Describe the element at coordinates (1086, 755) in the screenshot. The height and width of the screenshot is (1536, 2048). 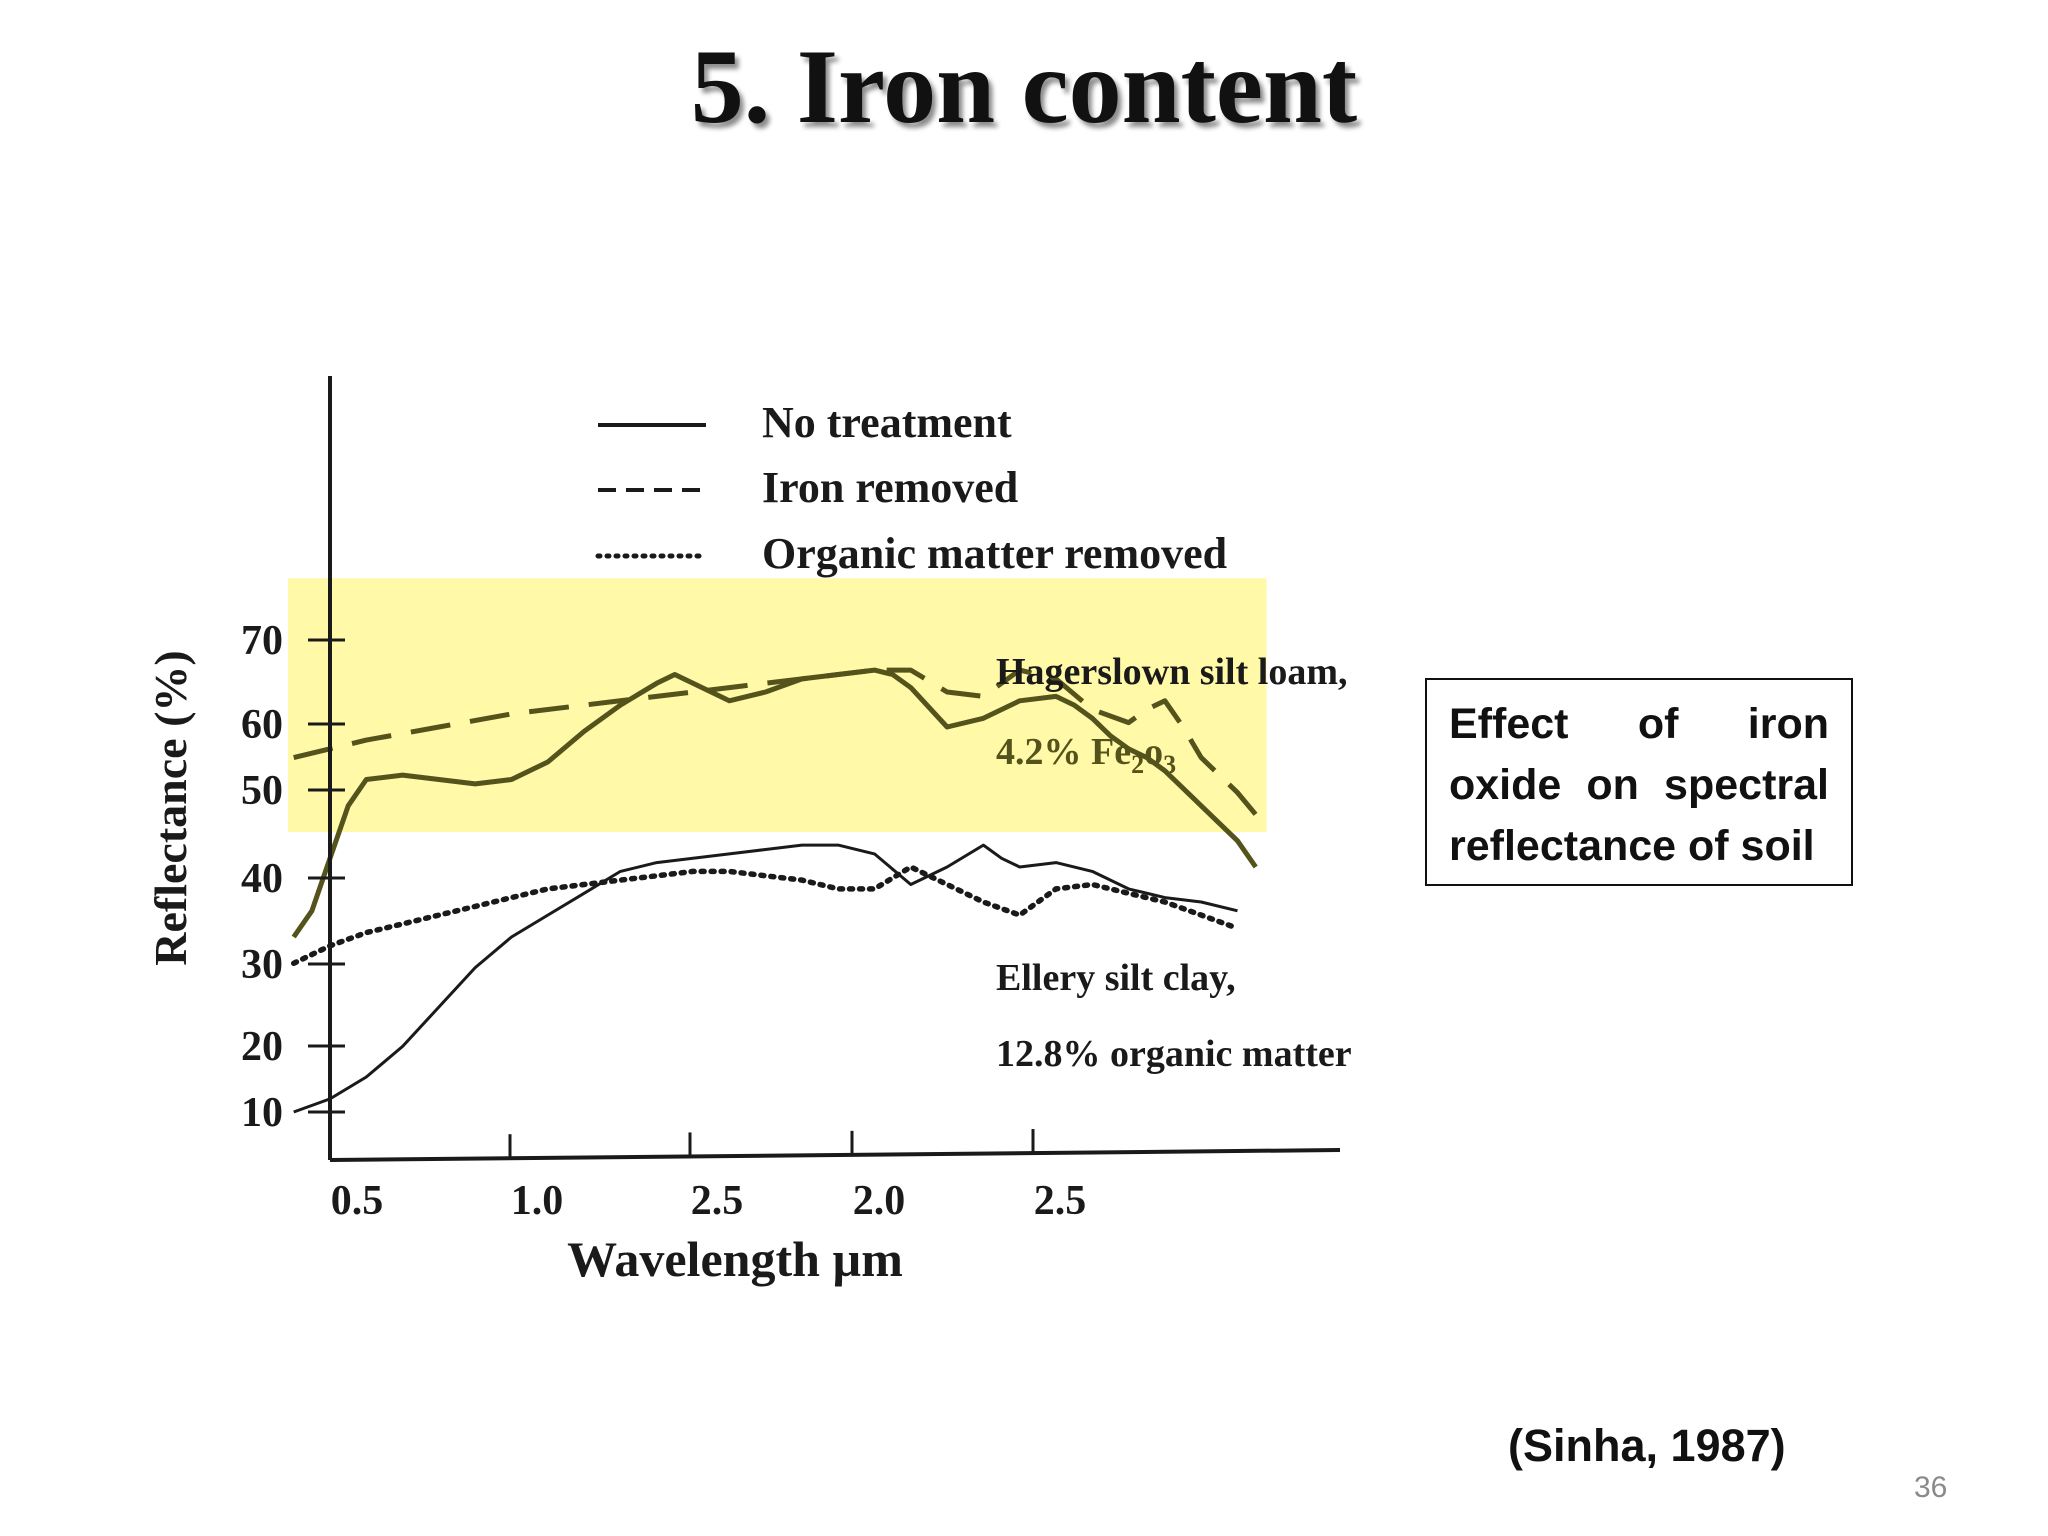
I see `annotation-iron-content: 4.2% Fe2o3` at that location.